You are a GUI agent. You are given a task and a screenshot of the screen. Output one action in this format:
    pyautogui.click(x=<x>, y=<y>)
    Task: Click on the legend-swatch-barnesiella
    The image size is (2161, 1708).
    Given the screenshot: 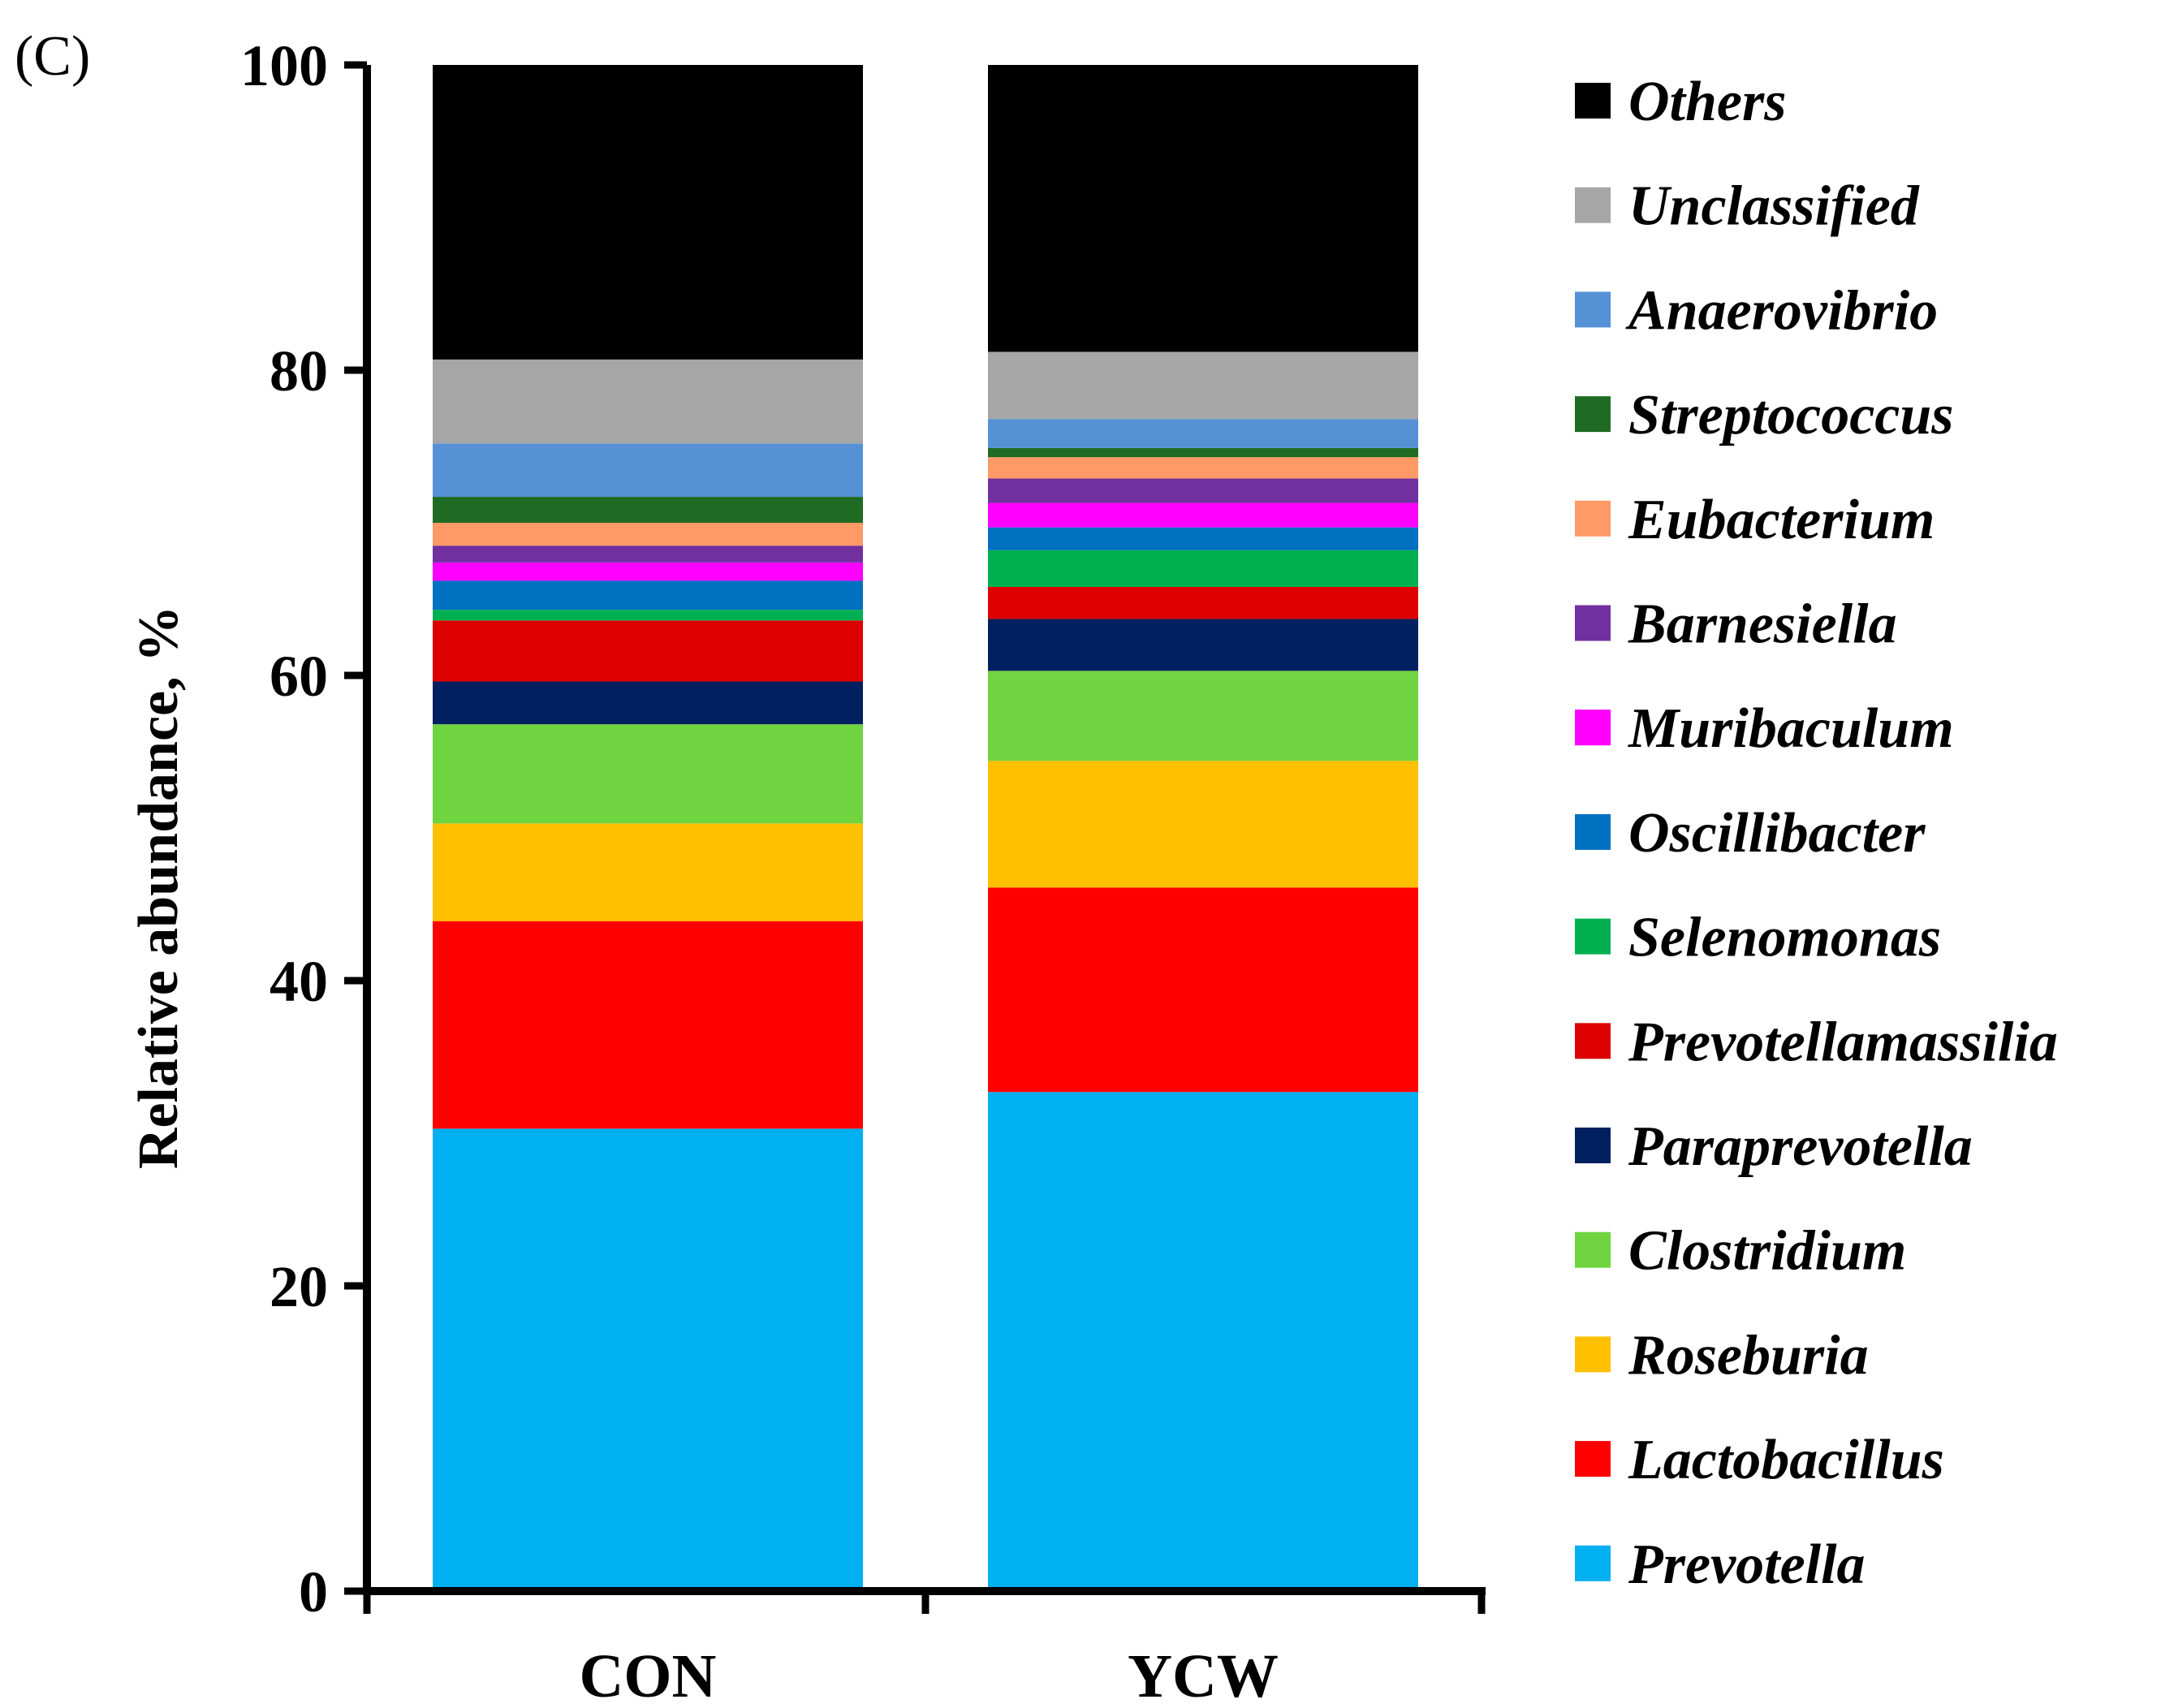 What is the action you would take?
    pyautogui.click(x=1593, y=623)
    